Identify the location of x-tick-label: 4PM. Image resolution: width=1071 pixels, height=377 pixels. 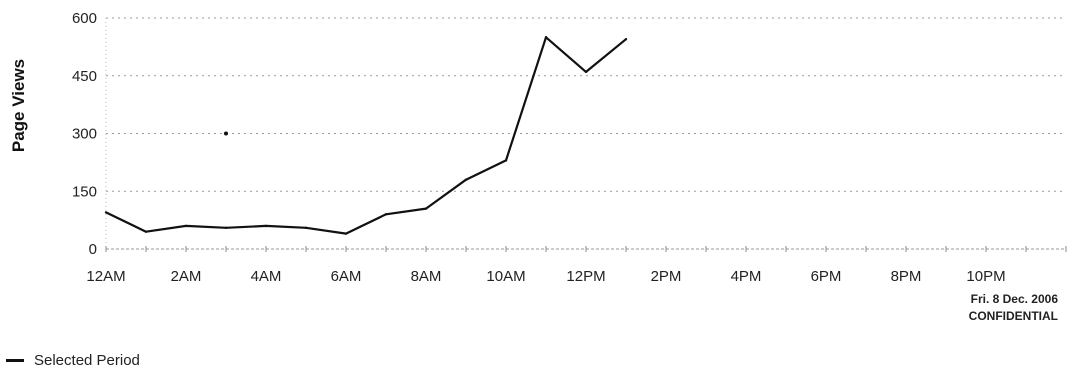
(746, 276).